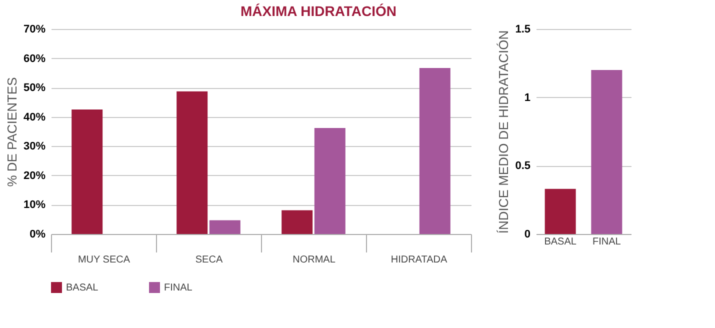  Describe the element at coordinates (34, 30) in the screenshot. I see `y-tick-label: 70%` at that location.